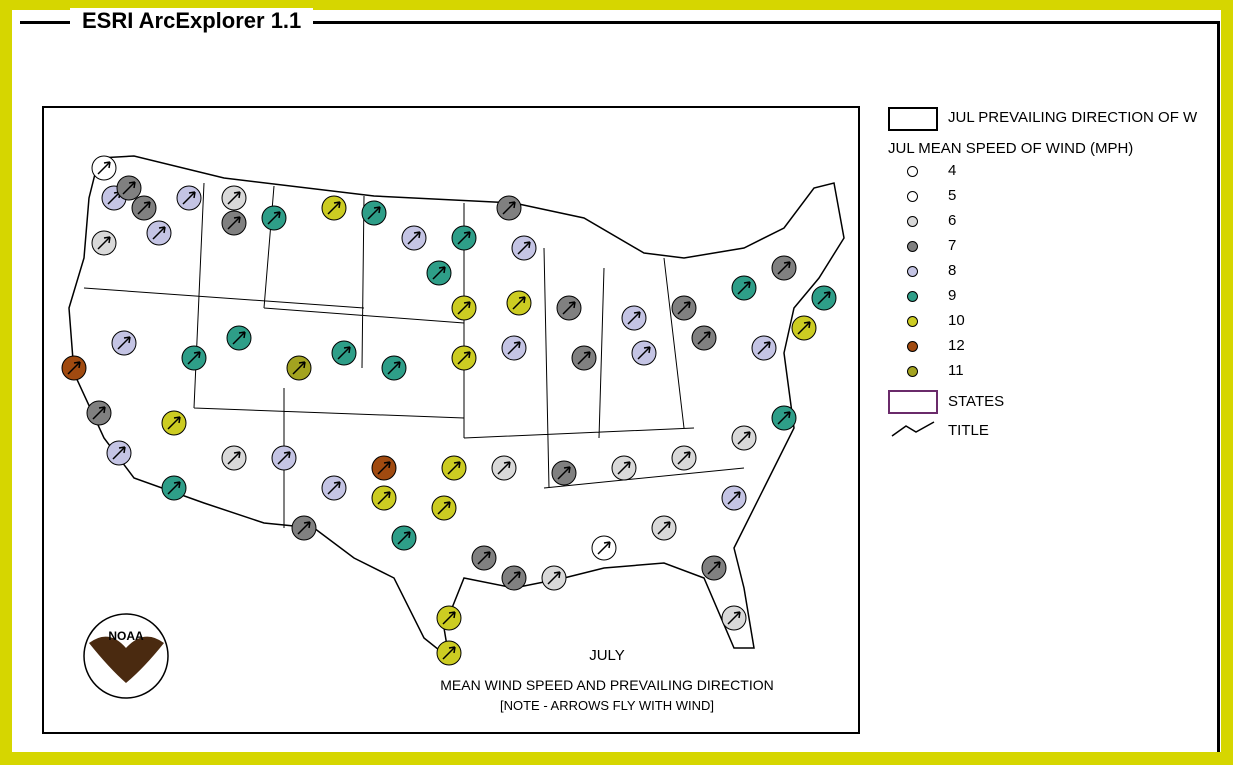 The height and width of the screenshot is (765, 1233). Describe the element at coordinates (607, 655) in the screenshot. I see `map-month: JULY` at that location.